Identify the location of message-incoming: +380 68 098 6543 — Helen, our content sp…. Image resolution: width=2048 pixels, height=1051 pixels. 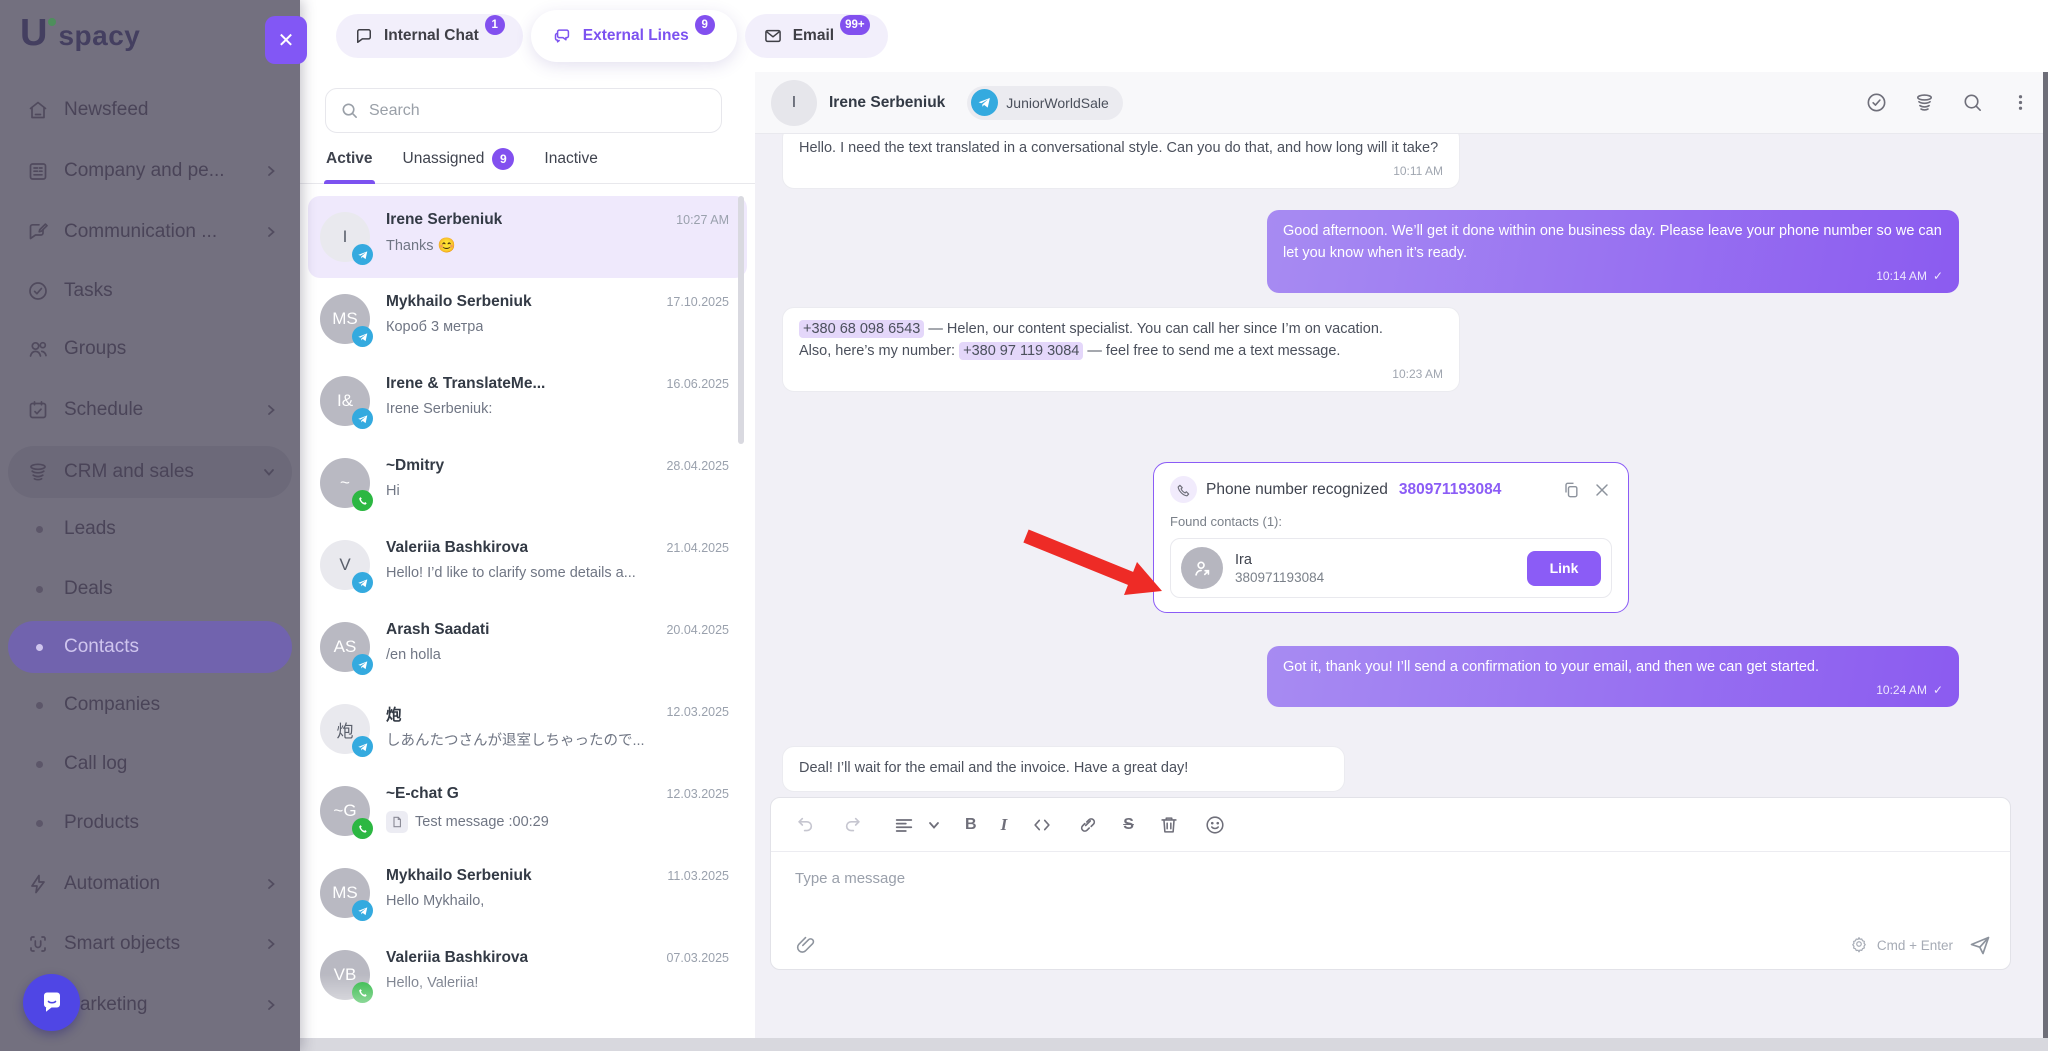
(1121, 349).